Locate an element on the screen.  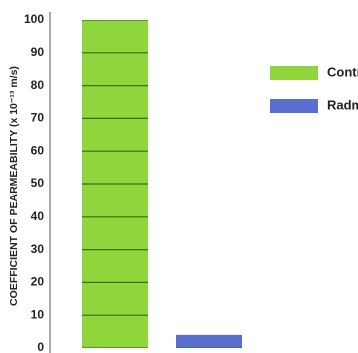
y-tick-label: 70 is located at coordinates (38, 118).